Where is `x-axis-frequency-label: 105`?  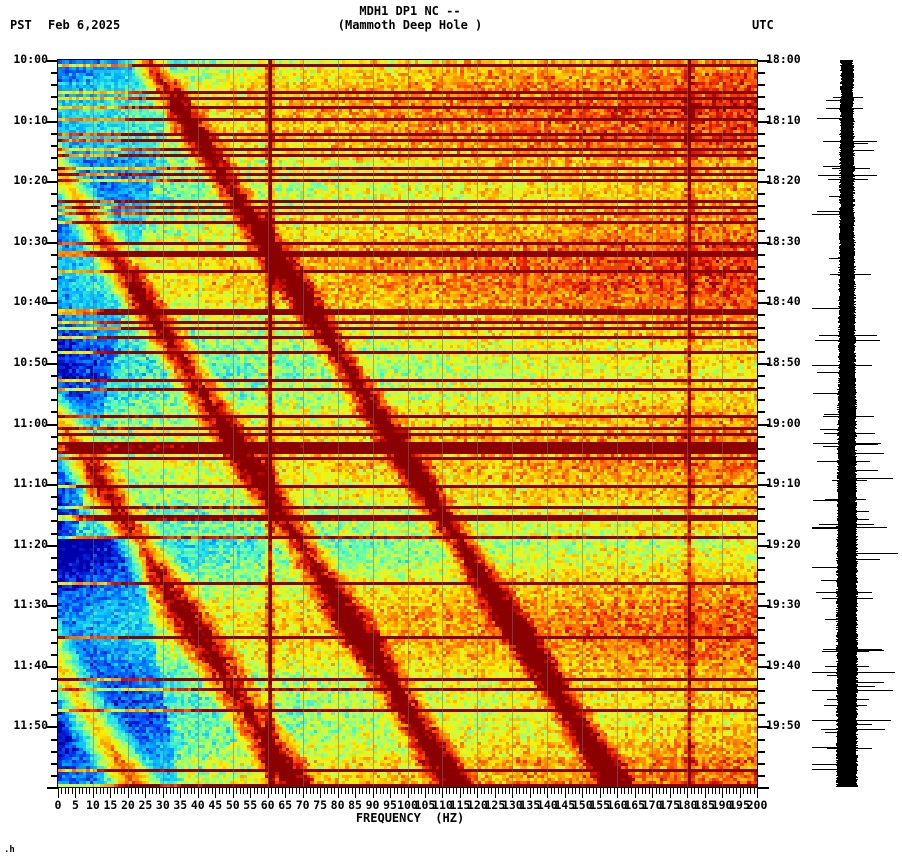
x-axis-frequency-label: 105 is located at coordinates (425, 805).